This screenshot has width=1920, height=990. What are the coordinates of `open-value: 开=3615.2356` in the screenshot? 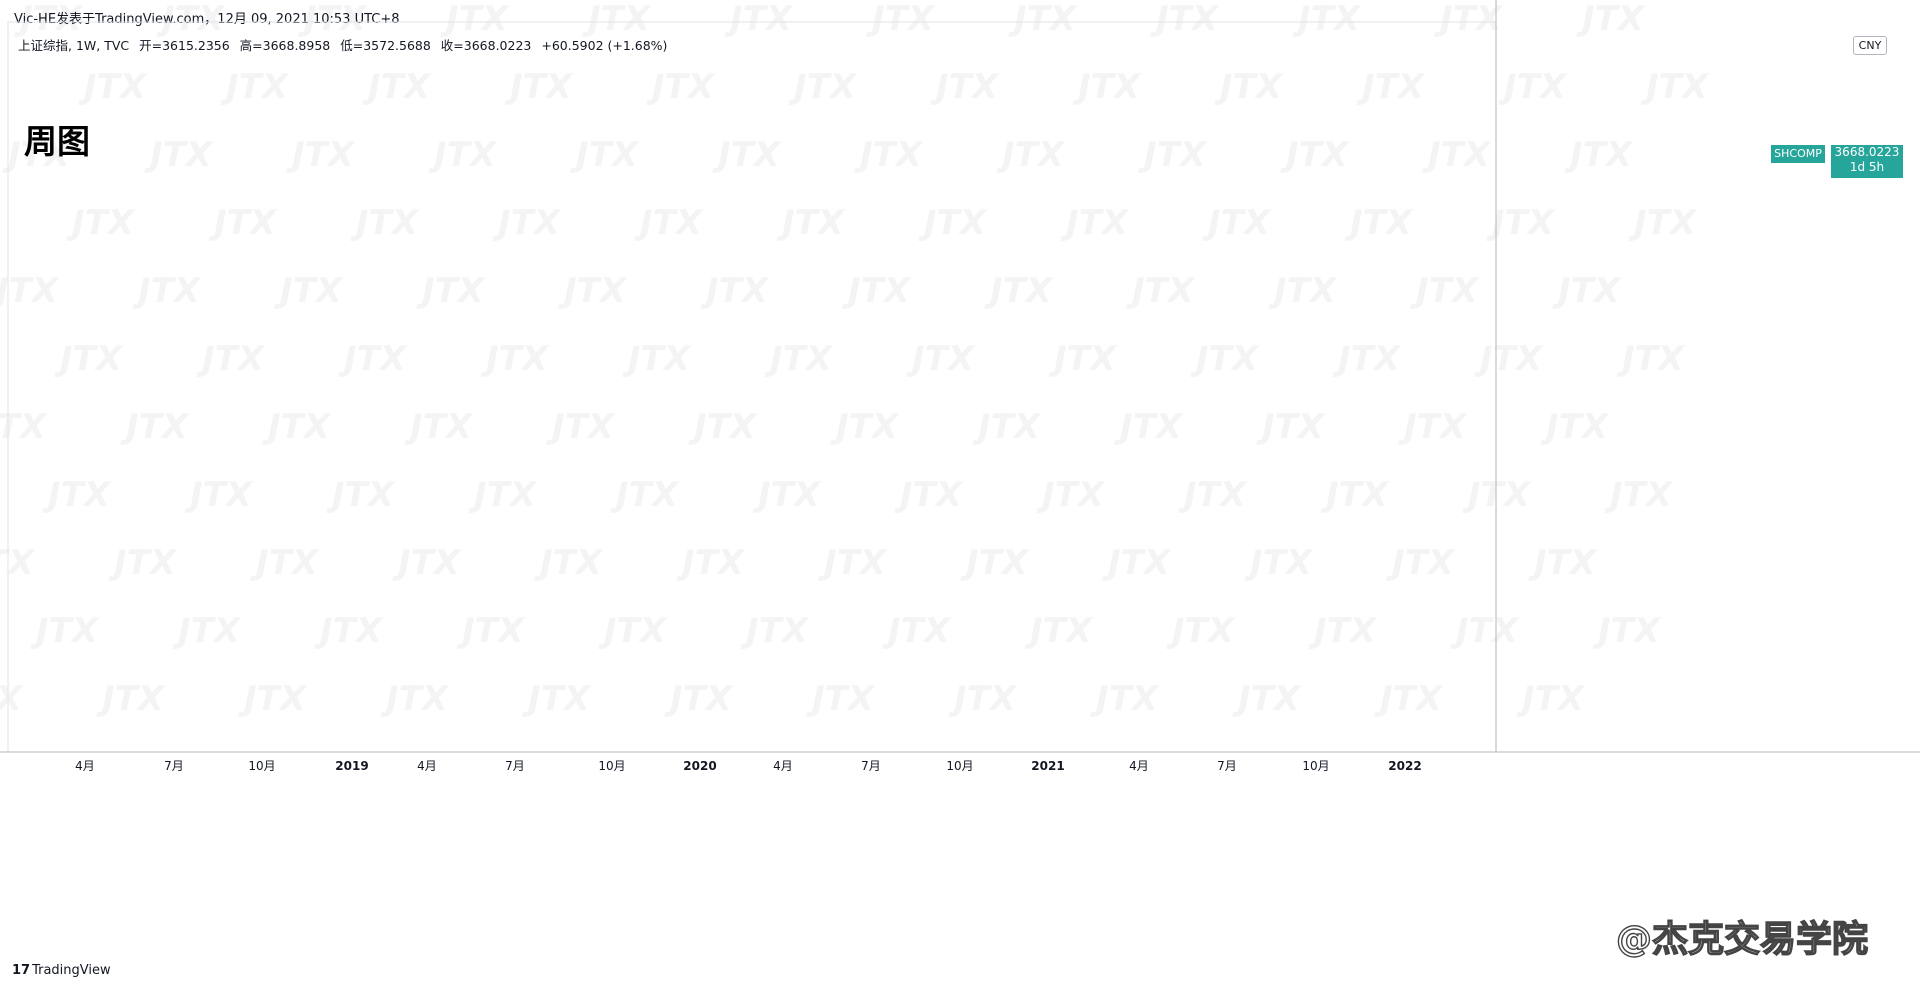 It's located at (184, 45).